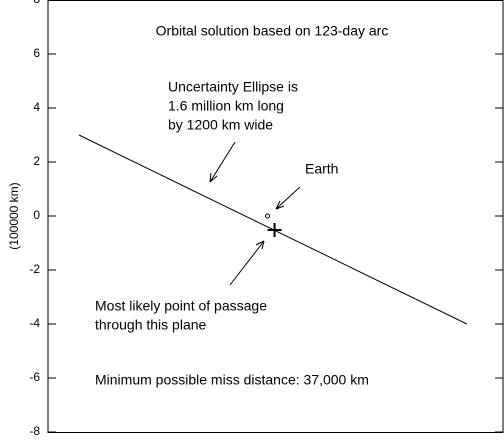  What do you see at coordinates (34, 431) in the screenshot?
I see `y-tick-label: -8` at bounding box center [34, 431].